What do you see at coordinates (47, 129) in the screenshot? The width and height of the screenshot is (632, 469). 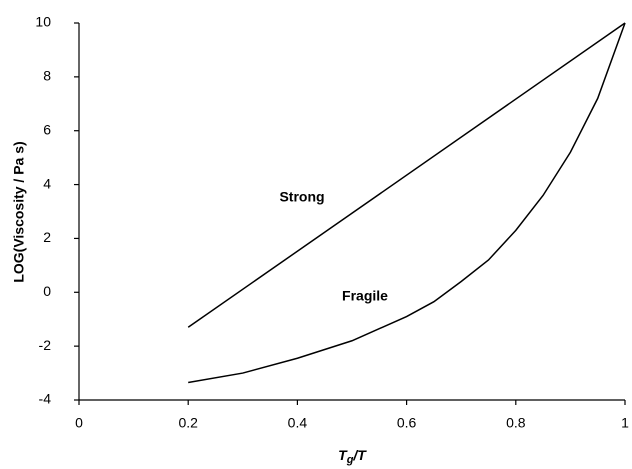 I see `y-tick-label: 6` at bounding box center [47, 129].